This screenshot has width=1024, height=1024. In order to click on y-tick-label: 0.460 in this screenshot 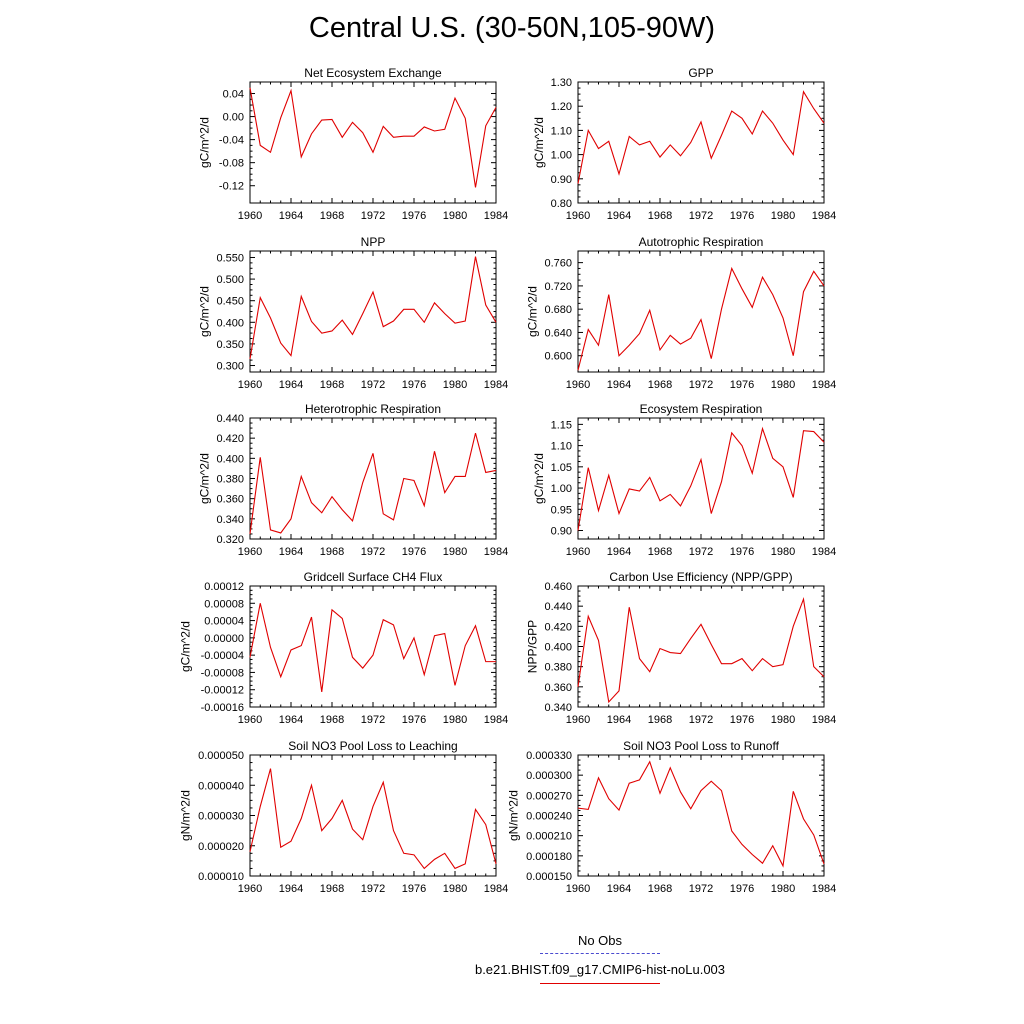, I will do `click(558, 587)`.